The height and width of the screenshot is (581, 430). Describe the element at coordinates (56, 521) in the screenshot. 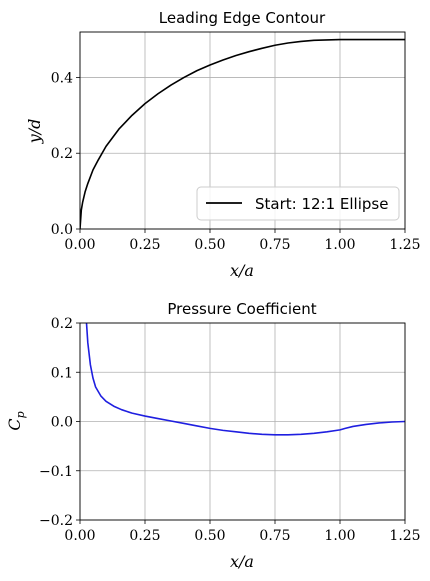

I see `y-tick-label: −0.2` at that location.